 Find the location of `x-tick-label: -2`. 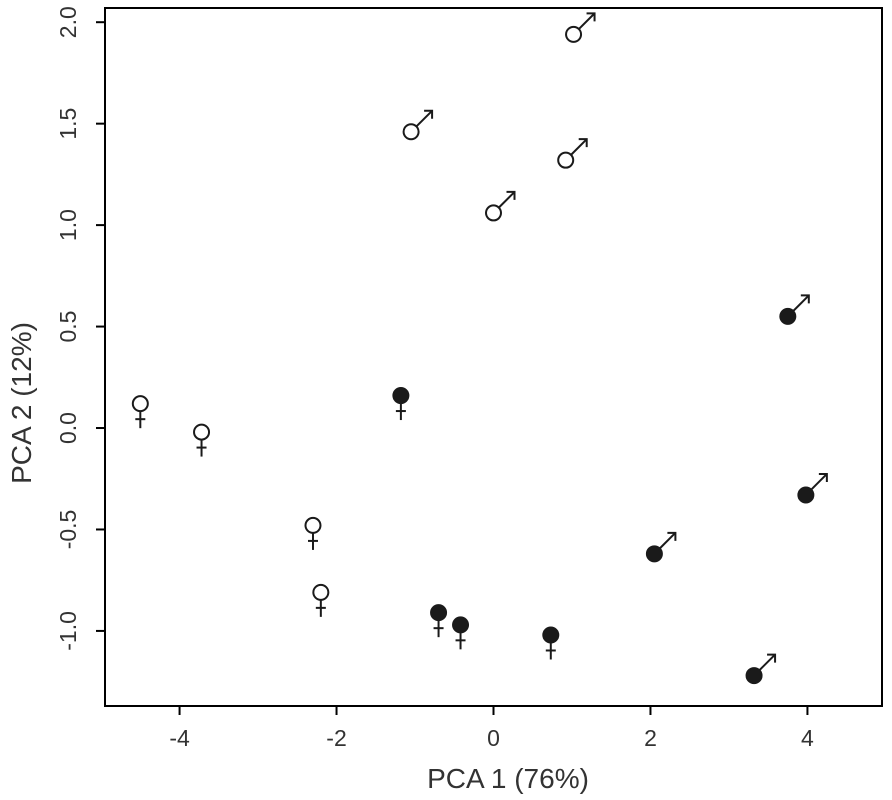

x-tick-label: -2 is located at coordinates (336, 738).